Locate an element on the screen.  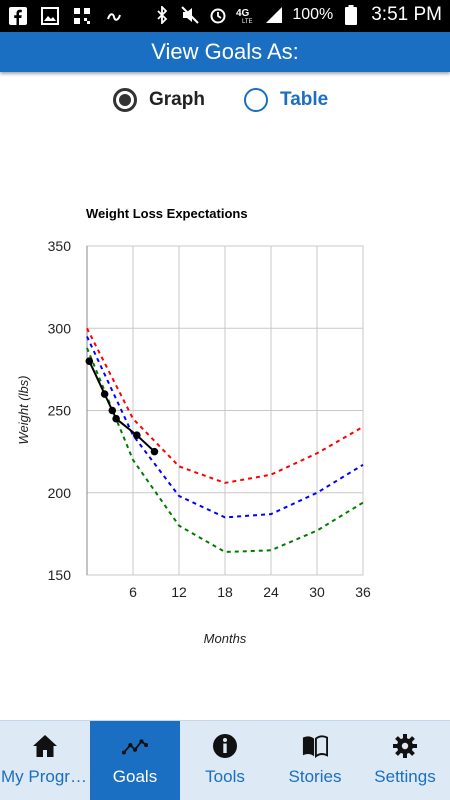
nav-settings: Settings is located at coordinates (405, 760).